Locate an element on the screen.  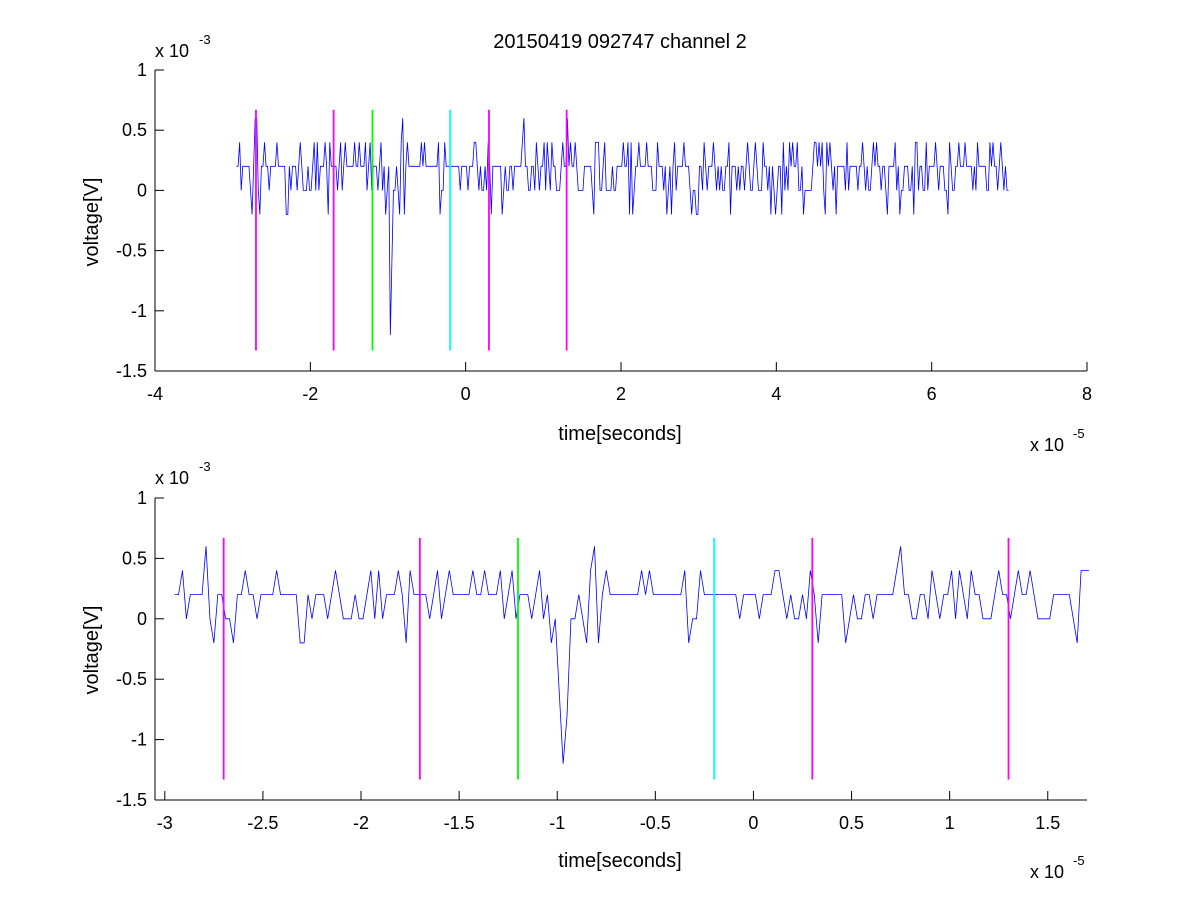
x-tick-label: 1 is located at coordinates (950, 823).